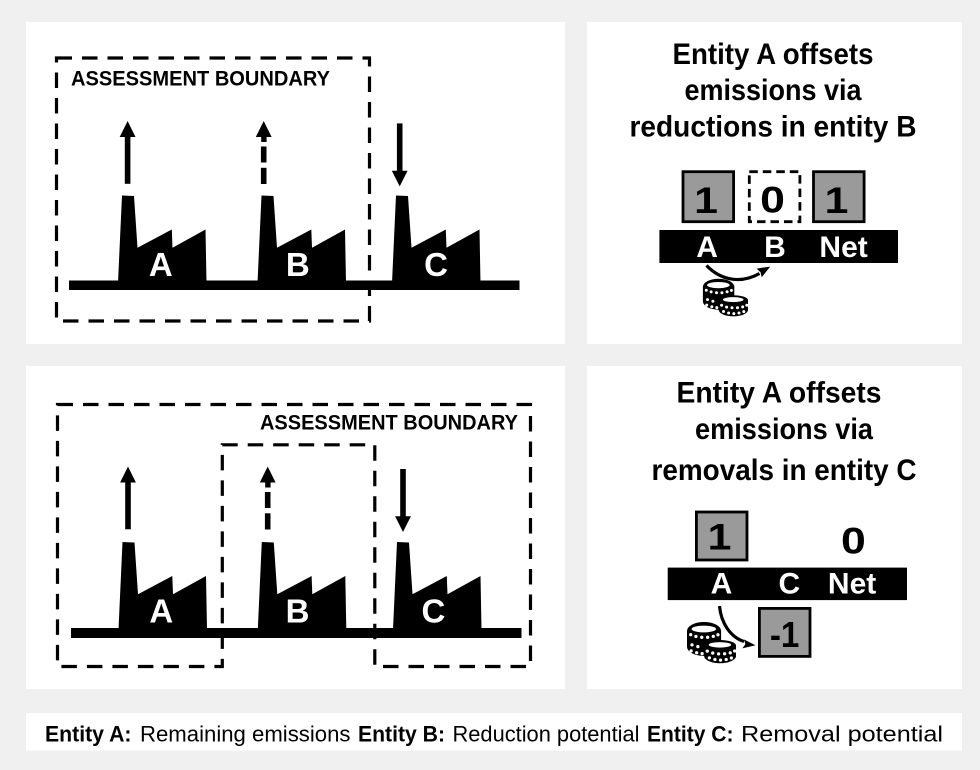  What do you see at coordinates (842, 733) in the screenshot?
I see `svg-text: Removal potential` at bounding box center [842, 733].